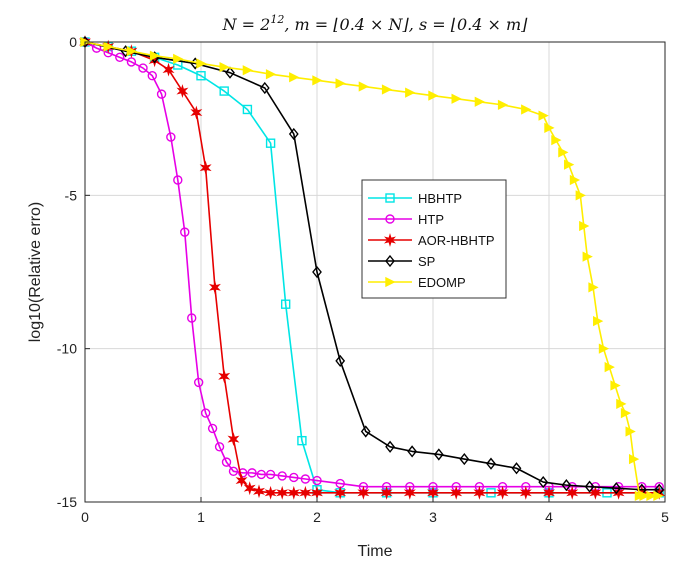 The image size is (695, 568). What do you see at coordinates (417, 282) in the screenshot?
I see `legend-item-edomp: EDOMP` at bounding box center [417, 282].